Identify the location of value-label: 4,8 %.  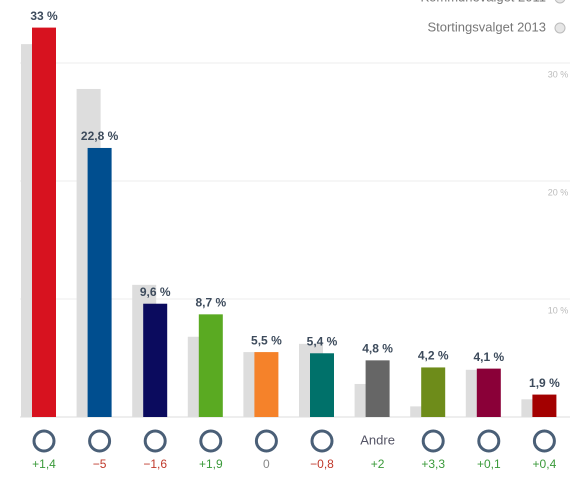
(377, 349).